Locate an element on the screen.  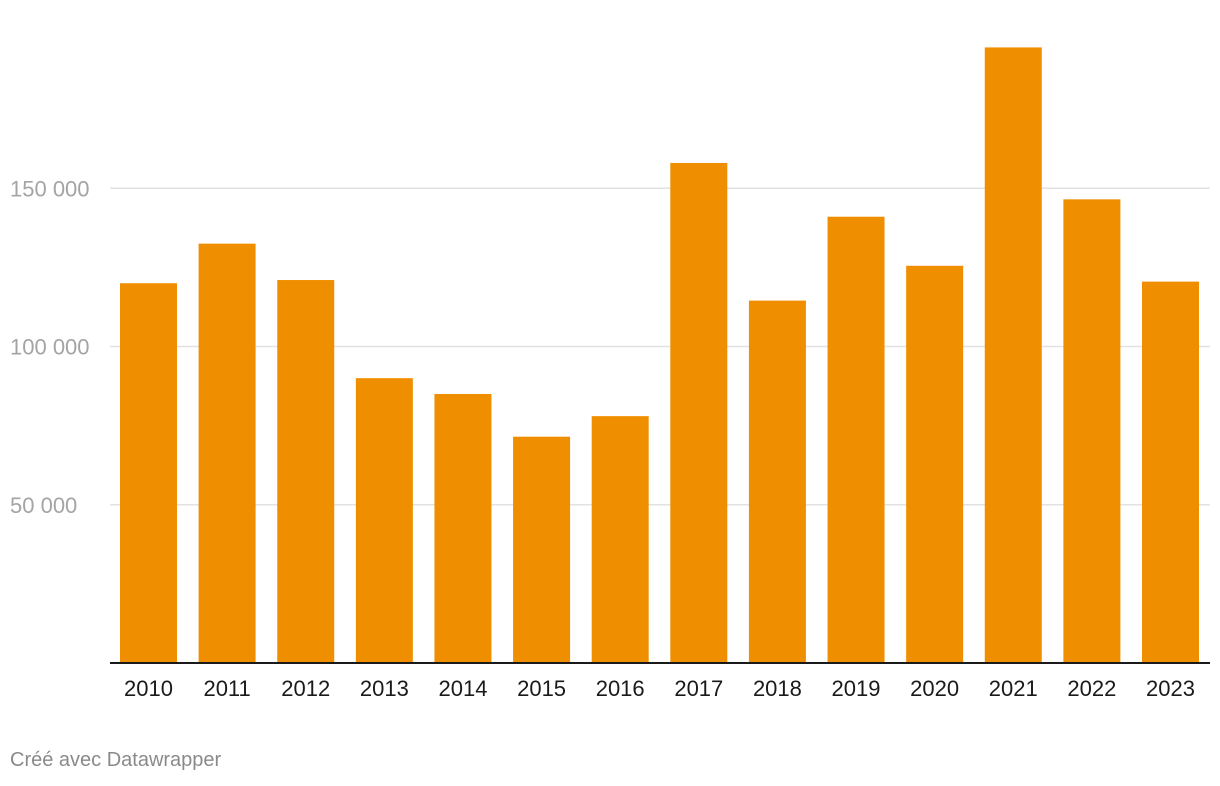
bar-2022 is located at coordinates (1092, 431).